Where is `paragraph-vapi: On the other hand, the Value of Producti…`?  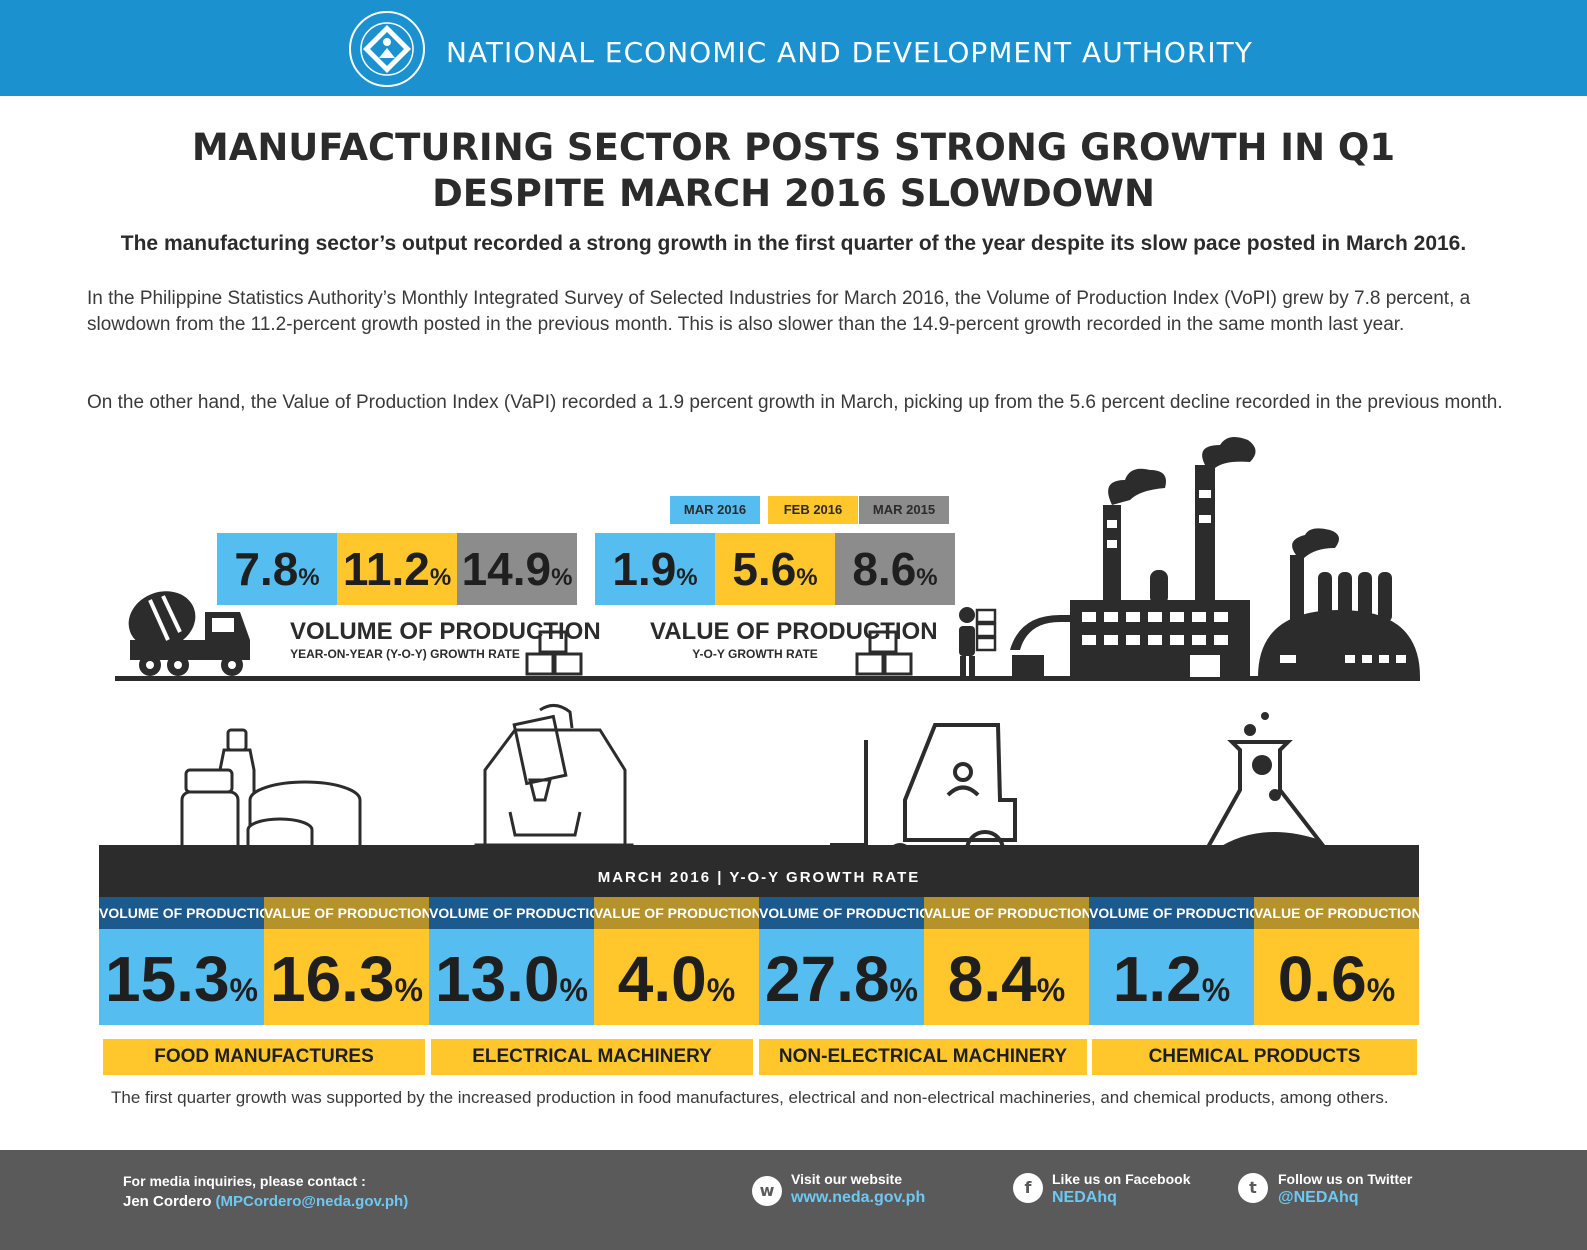
paragraph-vapi: On the other hand, the Value of Producti… is located at coordinates (795, 402).